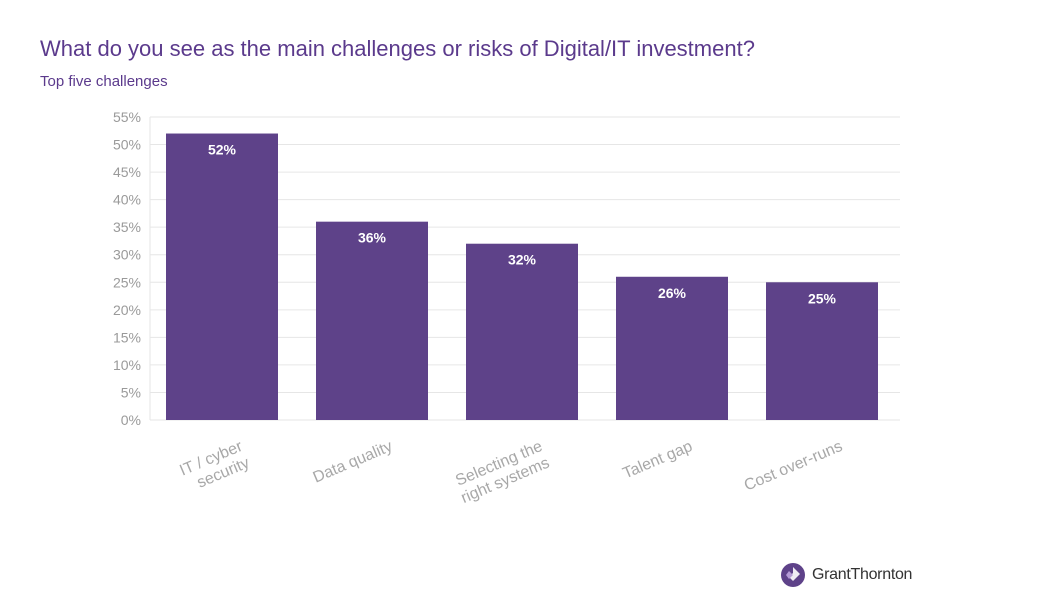 This screenshot has height=614, width=1042. What do you see at coordinates (104, 81) in the screenshot?
I see `chart-subtitle: Top five challenges` at bounding box center [104, 81].